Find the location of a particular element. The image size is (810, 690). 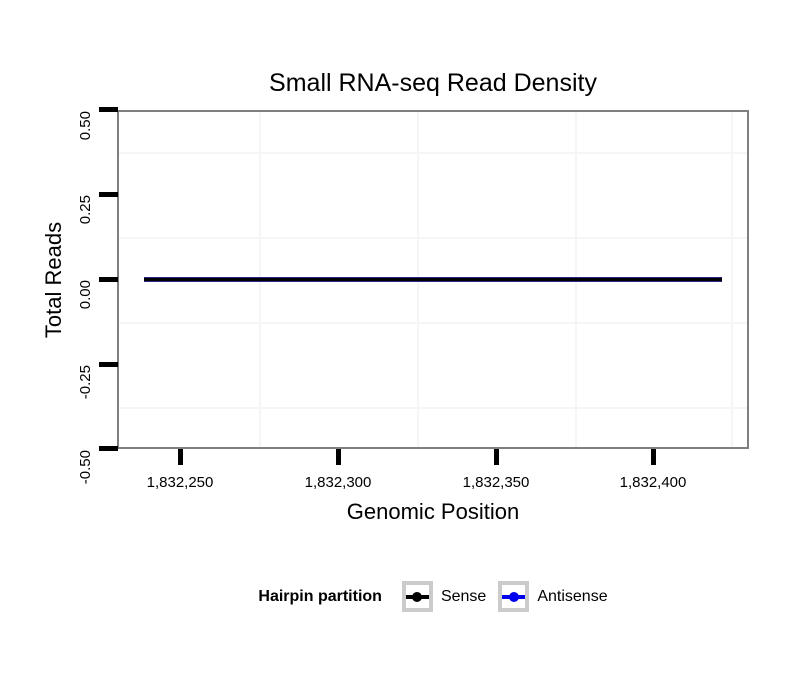

legend-title: Hairpin partition is located at coordinates (320, 596).